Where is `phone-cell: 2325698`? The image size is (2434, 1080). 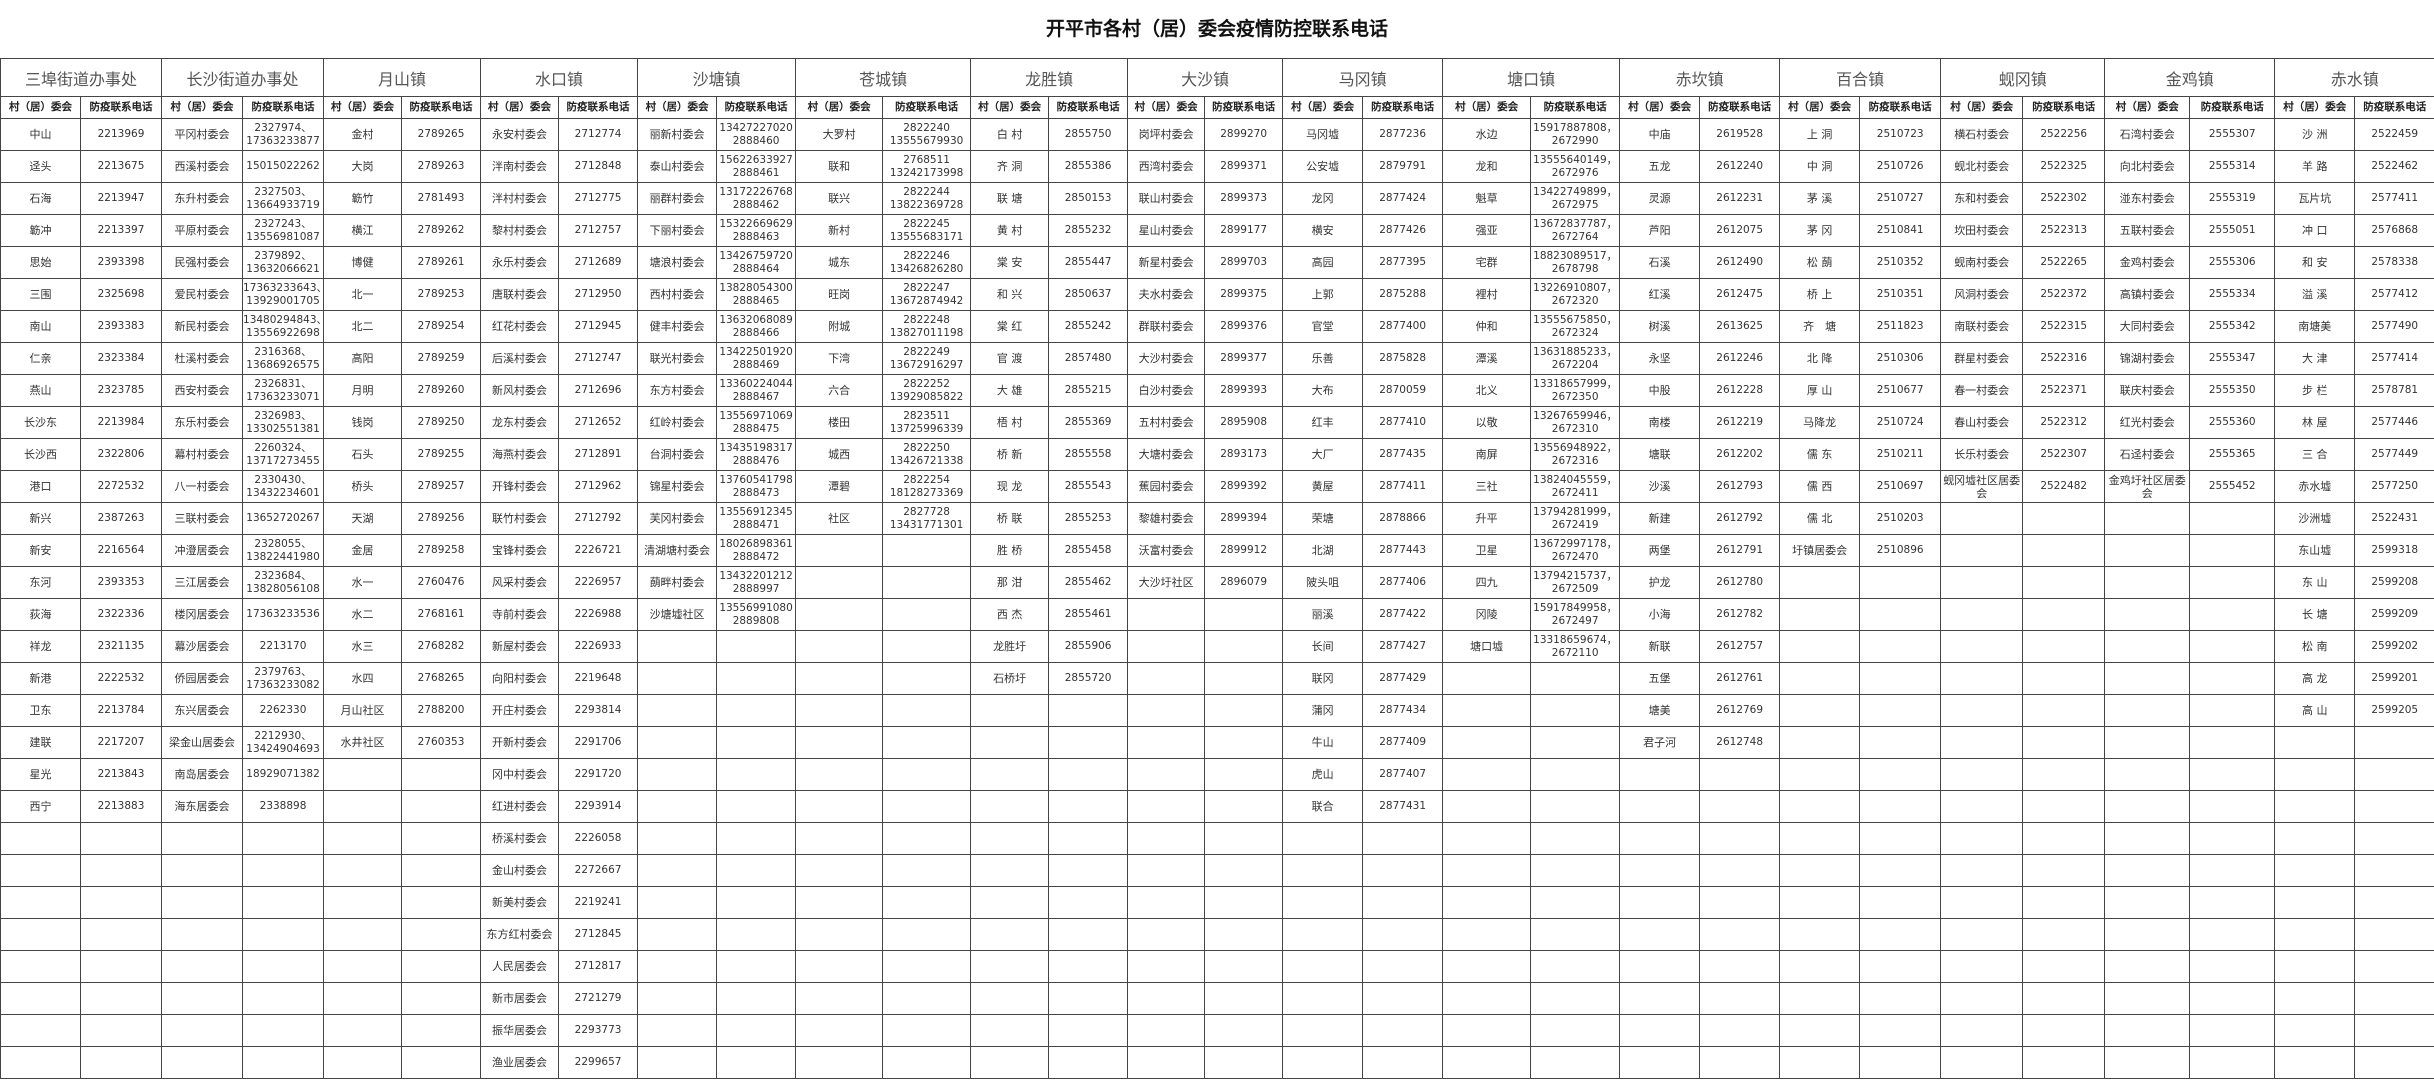
phone-cell: 2325698 is located at coordinates (121, 294).